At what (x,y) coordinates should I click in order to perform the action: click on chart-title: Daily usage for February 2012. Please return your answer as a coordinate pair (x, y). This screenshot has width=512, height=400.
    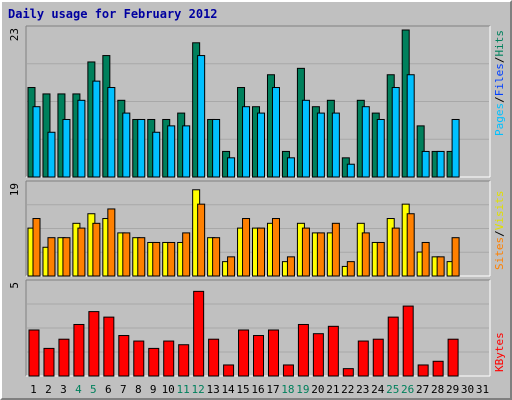
    Looking at the image, I should click on (113, 14).